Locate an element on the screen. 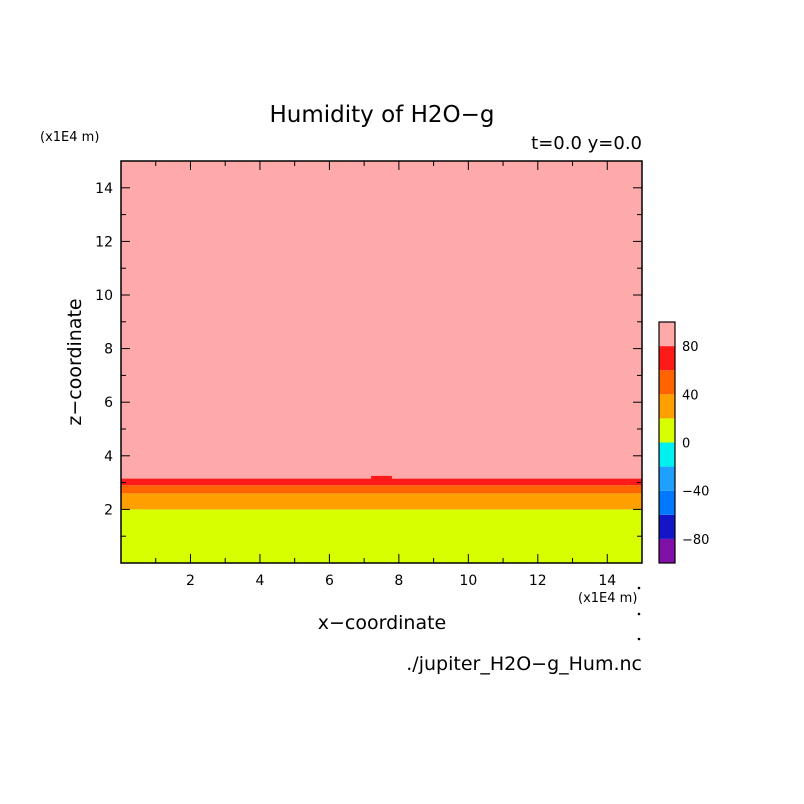  chart-subtitle: t=0.0 y=0.0 is located at coordinates (586, 143).